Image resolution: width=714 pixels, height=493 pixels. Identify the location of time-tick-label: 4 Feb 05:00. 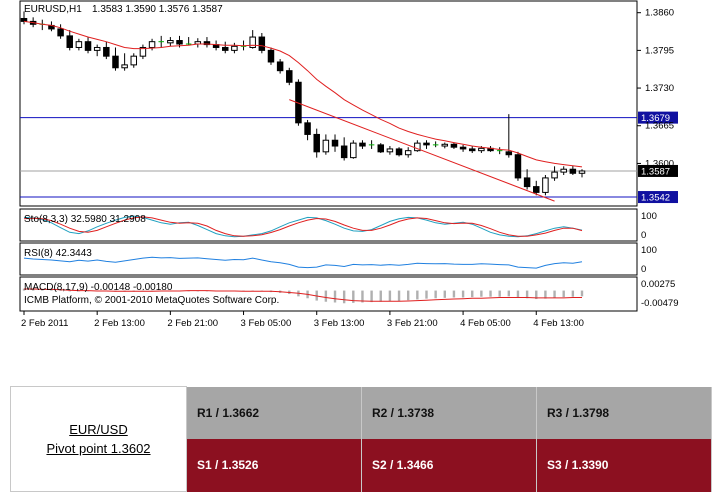
(485, 323).